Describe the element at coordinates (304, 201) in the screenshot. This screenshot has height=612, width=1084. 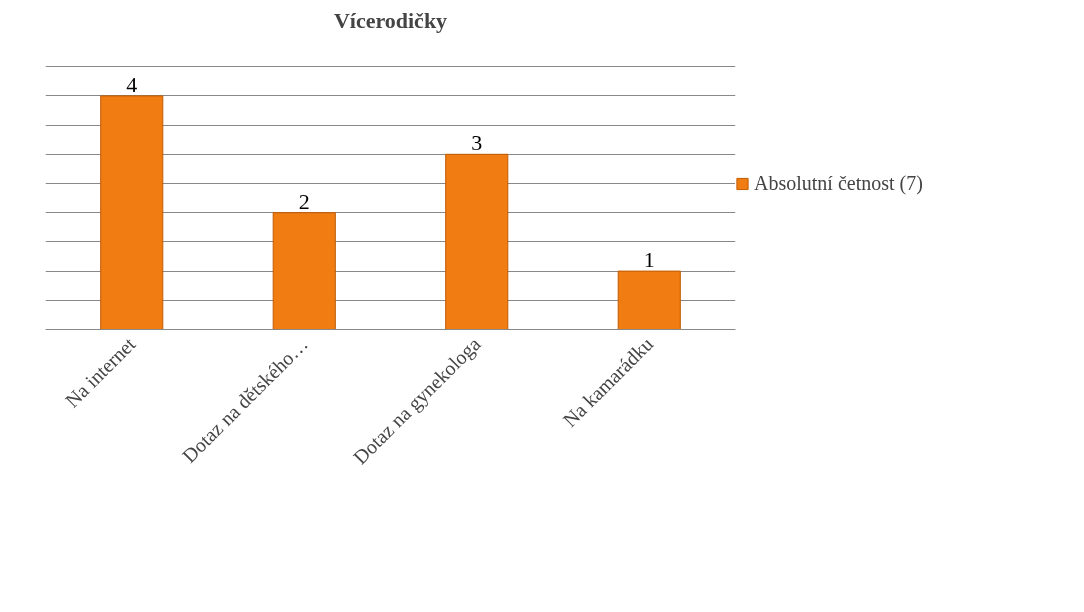
I see `data-label: 2` at that location.